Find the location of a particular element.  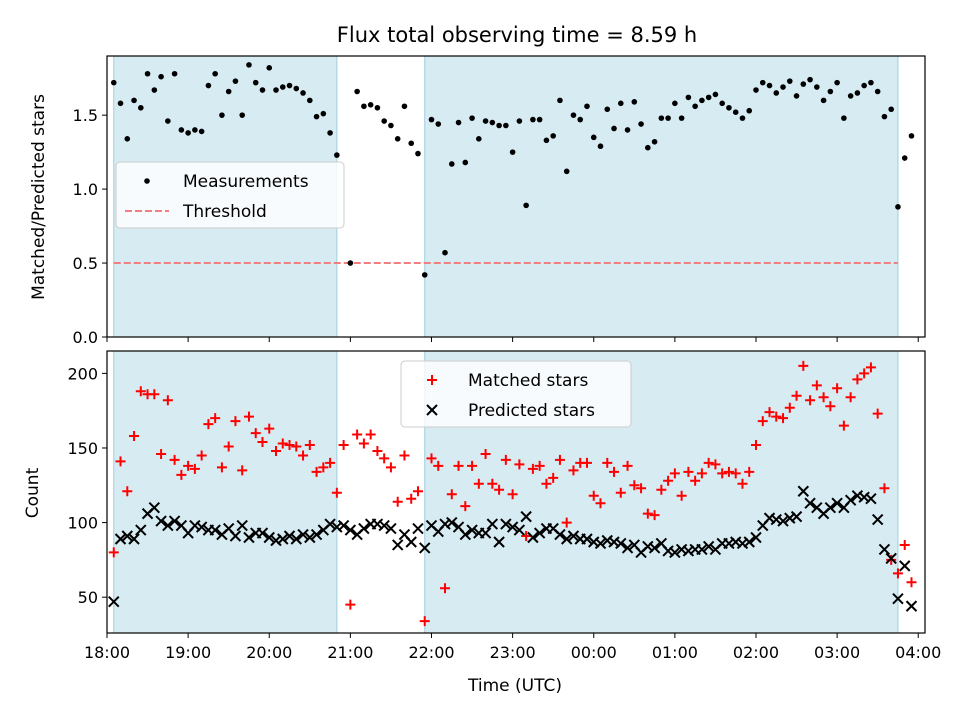

bottom-y-tick-label: 150 is located at coordinates (82, 448).